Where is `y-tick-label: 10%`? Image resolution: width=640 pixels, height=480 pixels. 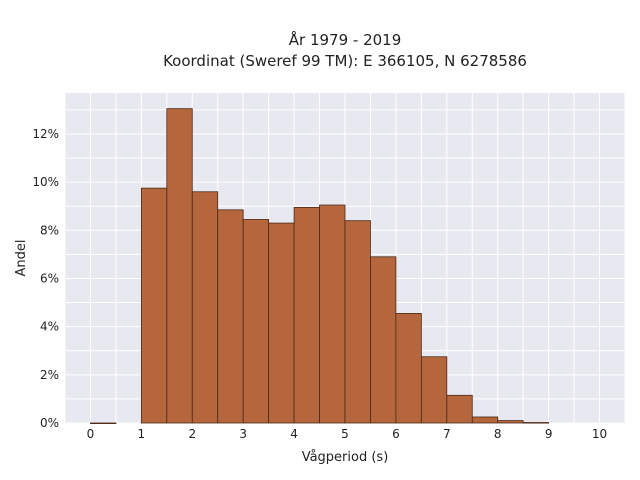 y-tick-label: 10% is located at coordinates (45, 182).